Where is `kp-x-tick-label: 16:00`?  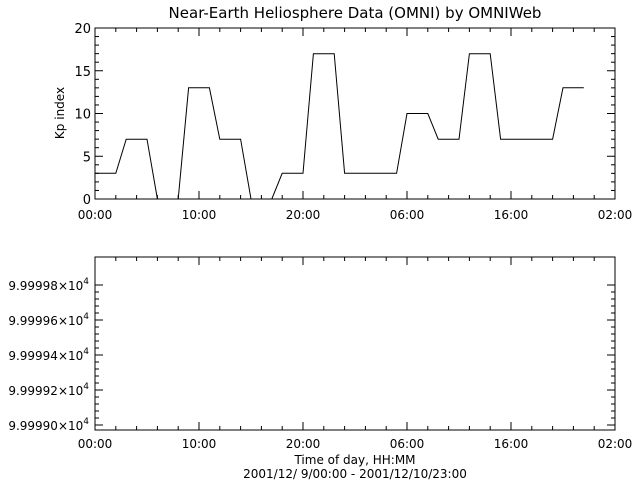 kp-x-tick-label: 16:00 is located at coordinates (511, 215).